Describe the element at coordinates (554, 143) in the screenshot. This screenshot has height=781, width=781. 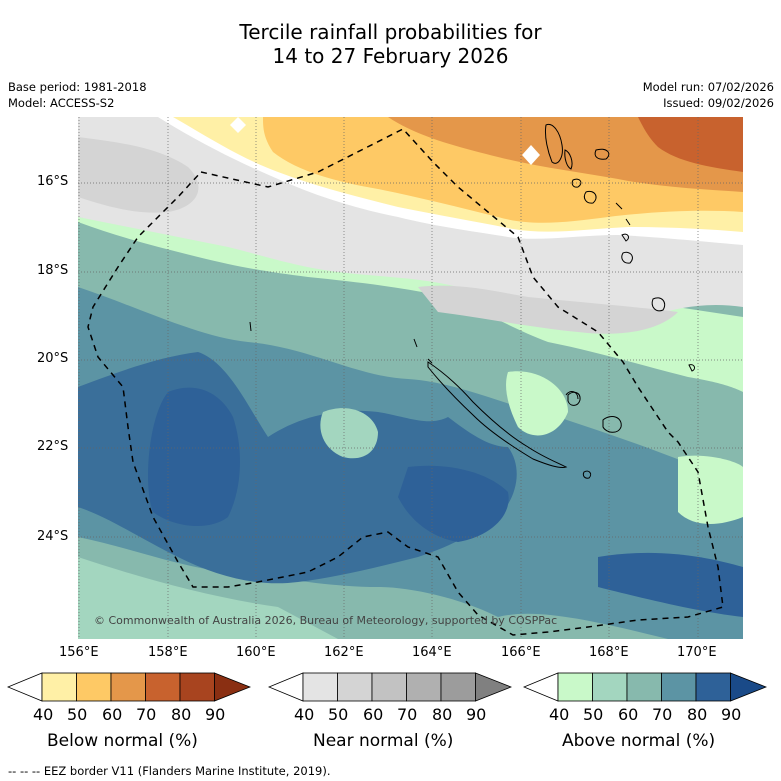
I see `espiritu-santo-island` at that location.